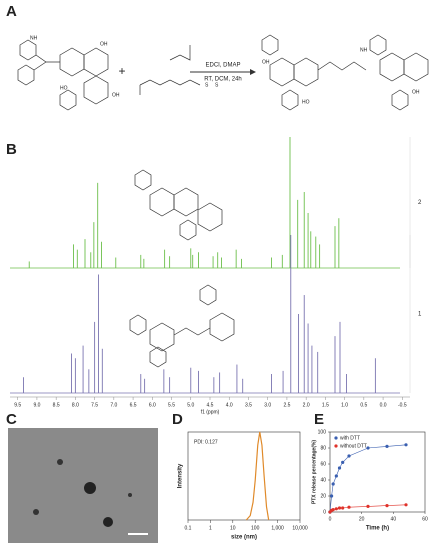 This screenshot has width=432, height=550. I want to click on spectrum-name: 2, so click(420, 203).